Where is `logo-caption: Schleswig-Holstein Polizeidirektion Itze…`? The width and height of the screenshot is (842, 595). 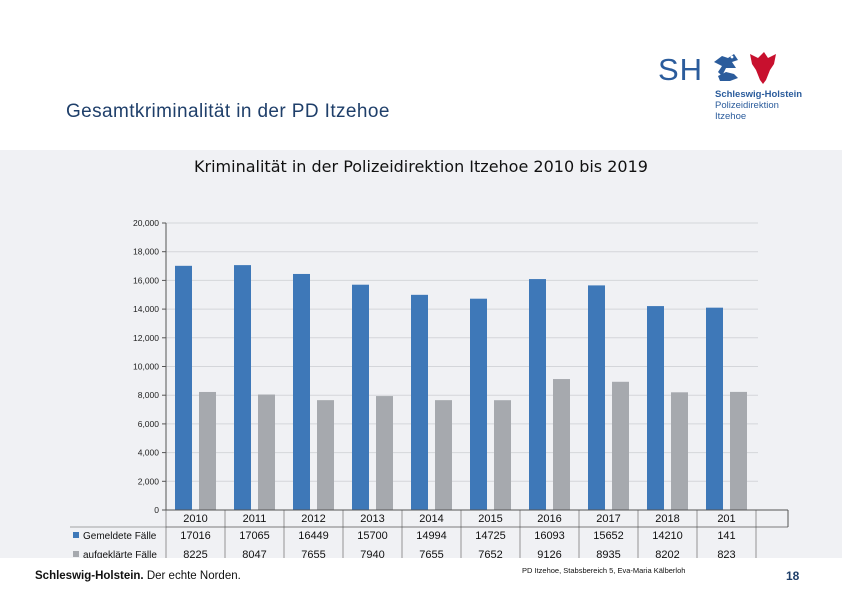 logo-caption: Schleswig-Holstein Polizeidirektion Itze… is located at coordinates (758, 105).